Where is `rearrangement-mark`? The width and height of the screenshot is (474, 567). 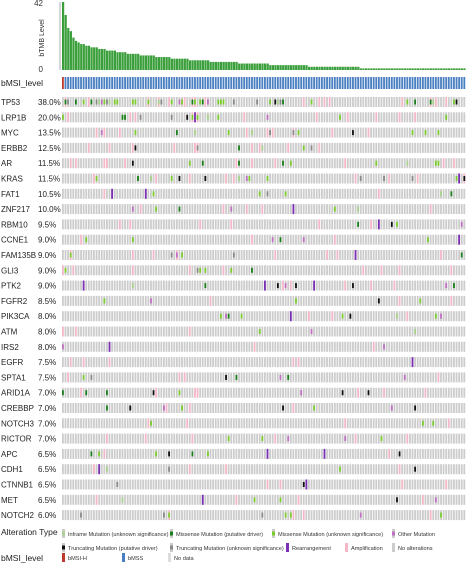
rearrangement-mark is located at coordinates (306, 484).